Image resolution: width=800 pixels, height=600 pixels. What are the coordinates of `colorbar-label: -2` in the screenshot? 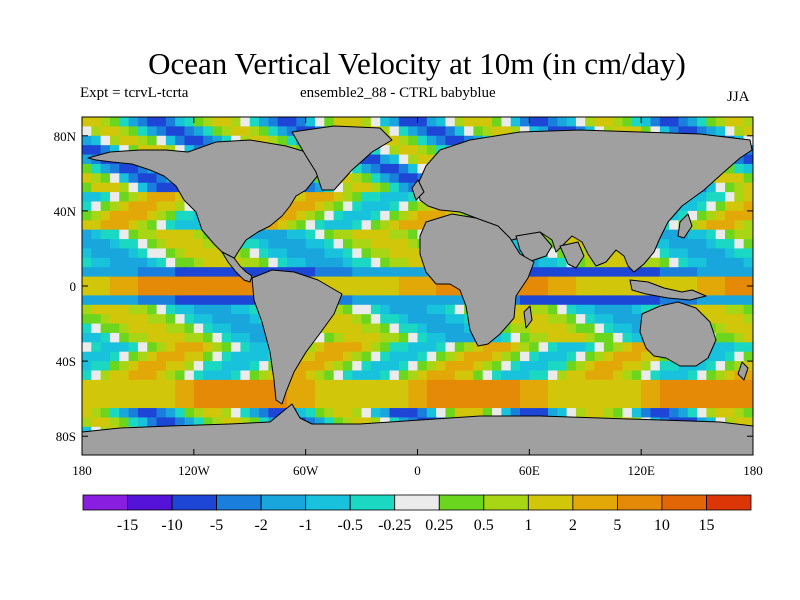 It's located at (260, 525).